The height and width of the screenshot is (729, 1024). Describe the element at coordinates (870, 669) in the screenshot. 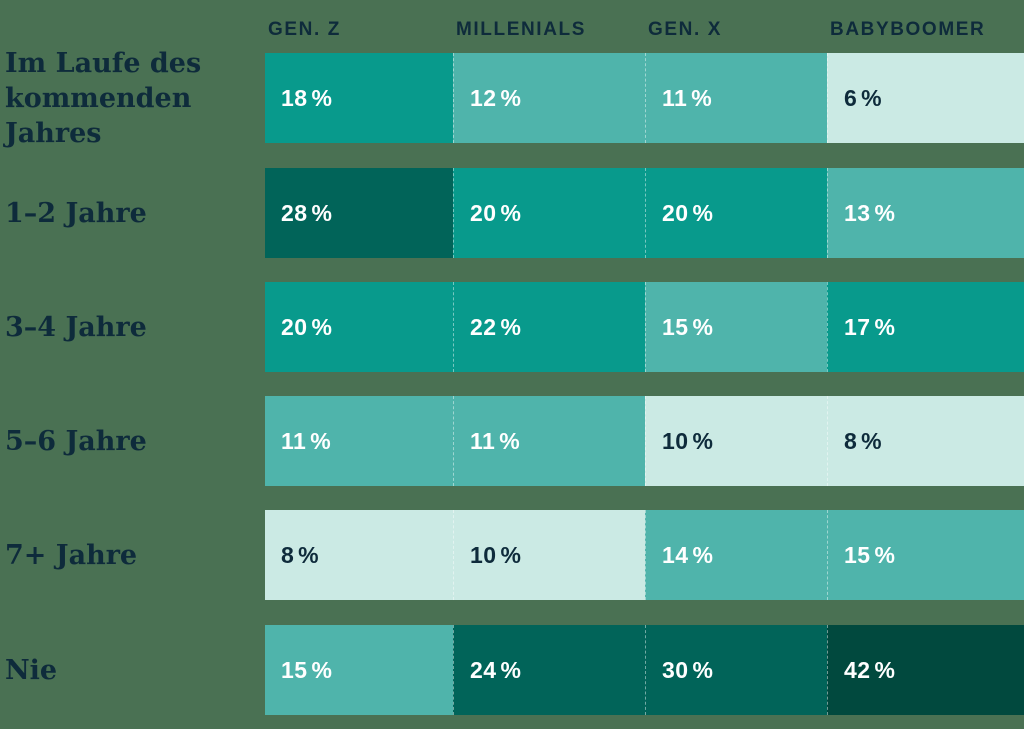

I see `cell-value: 42 %` at that location.